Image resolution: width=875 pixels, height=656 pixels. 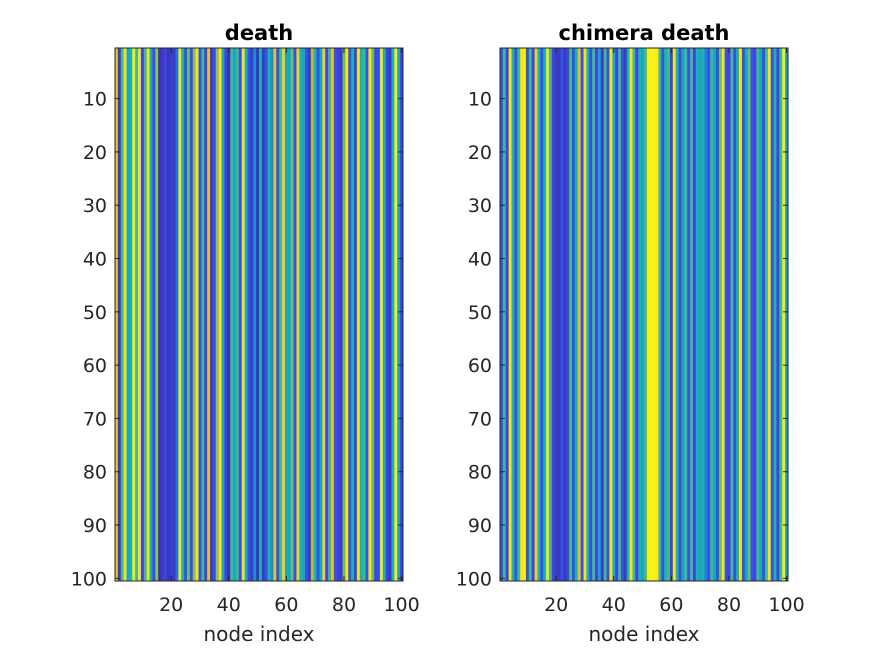 What do you see at coordinates (95, 206) in the screenshot?
I see `y-tick-label: 30` at bounding box center [95, 206].